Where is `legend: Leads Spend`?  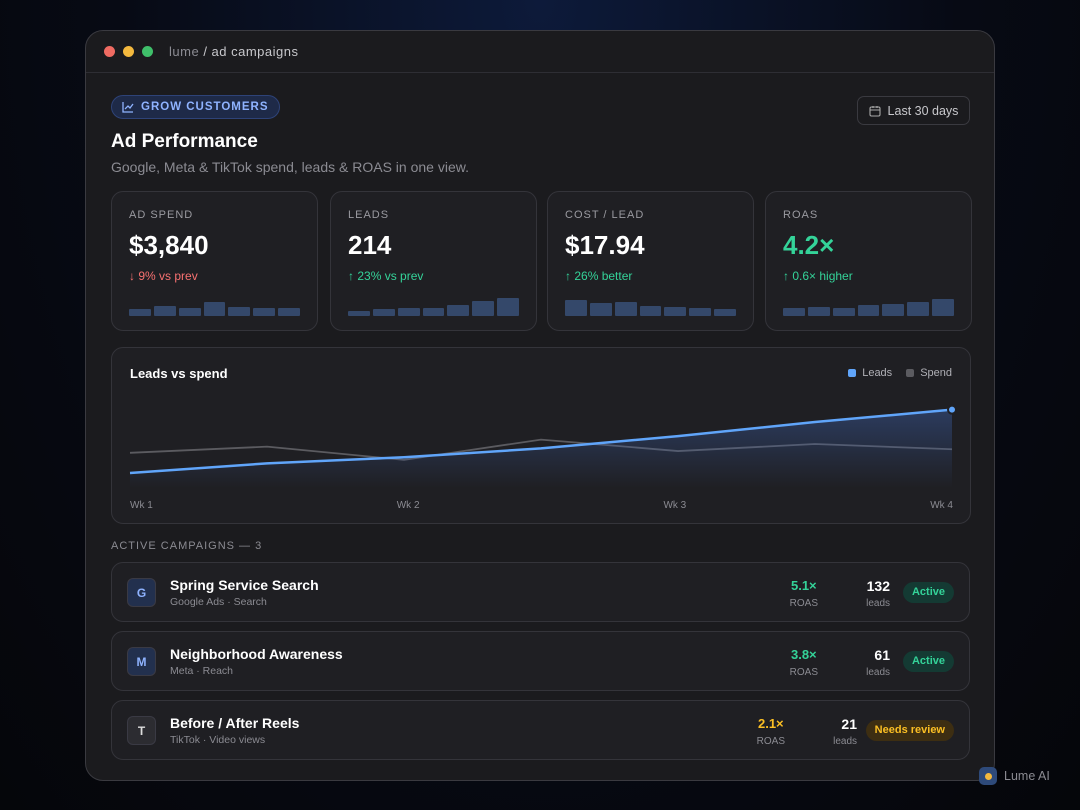 legend: Leads Spend is located at coordinates (900, 373).